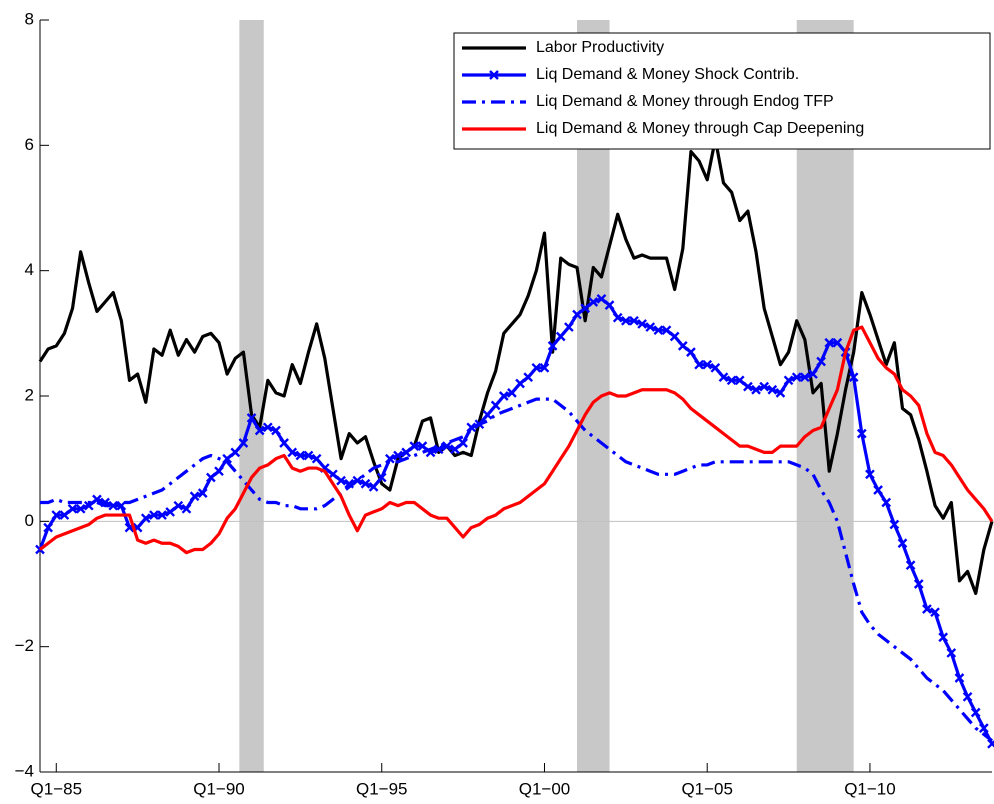 The width and height of the screenshot is (994, 804). Describe the element at coordinates (382, 788) in the screenshot. I see `x-tick-label: Q1−95` at that location.